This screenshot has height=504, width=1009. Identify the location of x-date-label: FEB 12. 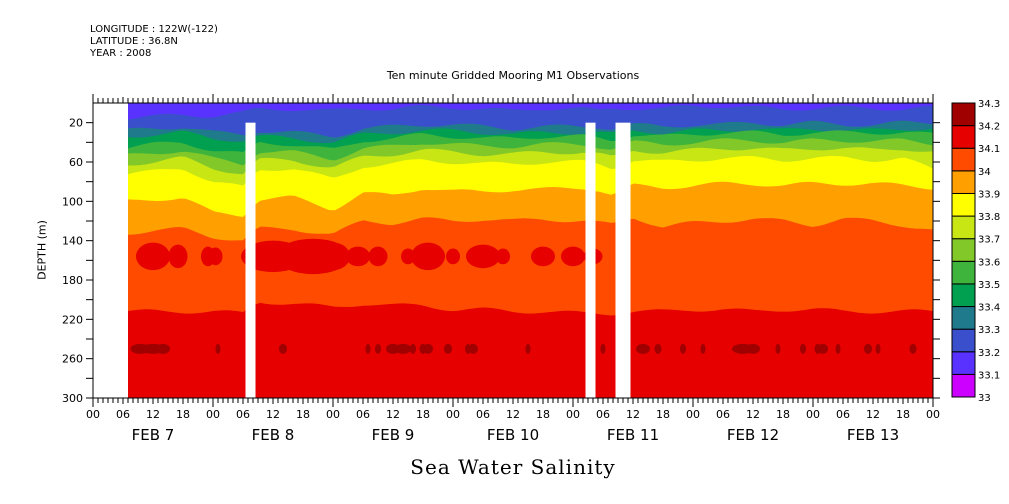
(753, 435).